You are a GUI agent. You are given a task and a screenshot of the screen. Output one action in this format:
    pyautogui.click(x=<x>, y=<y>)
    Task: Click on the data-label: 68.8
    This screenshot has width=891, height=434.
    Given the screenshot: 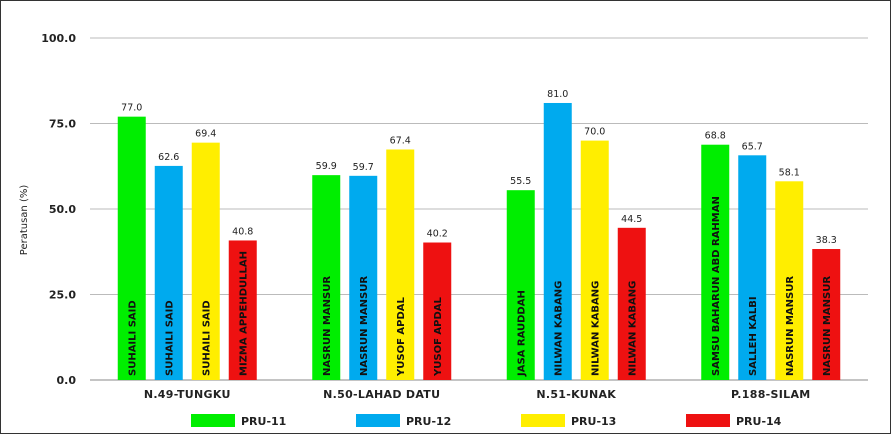 What is the action you would take?
    pyautogui.click(x=715, y=136)
    